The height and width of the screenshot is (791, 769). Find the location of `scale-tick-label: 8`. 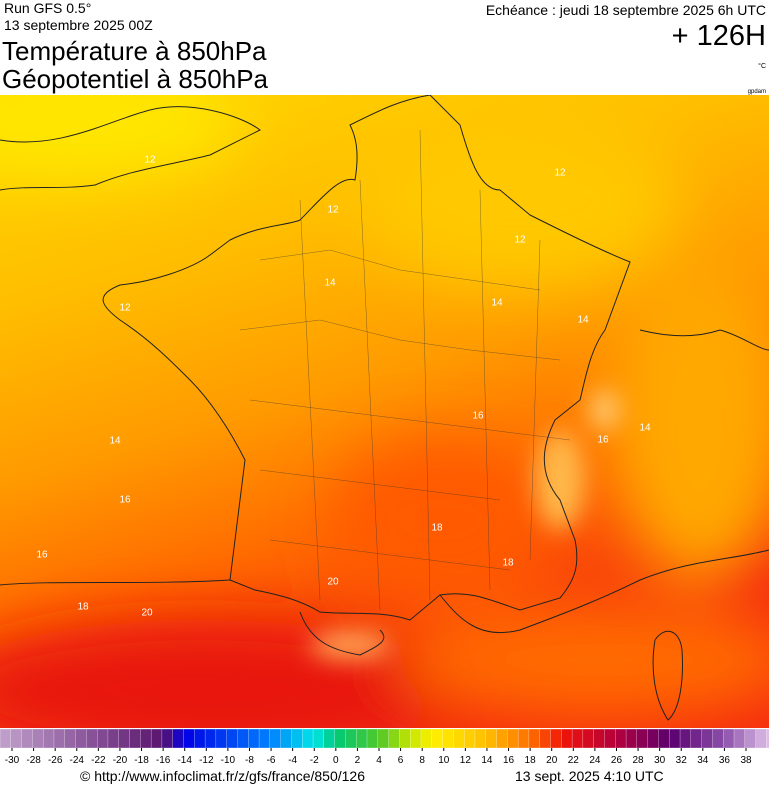

scale-tick-label: 8 is located at coordinates (422, 760).